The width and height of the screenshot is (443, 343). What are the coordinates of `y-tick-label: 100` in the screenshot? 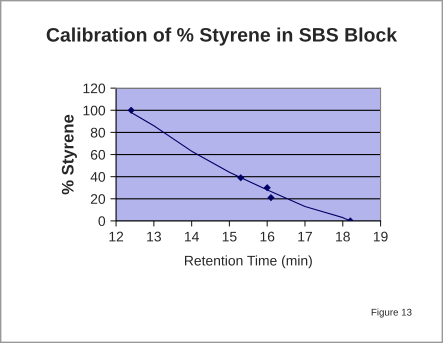 It's located at (95, 111).